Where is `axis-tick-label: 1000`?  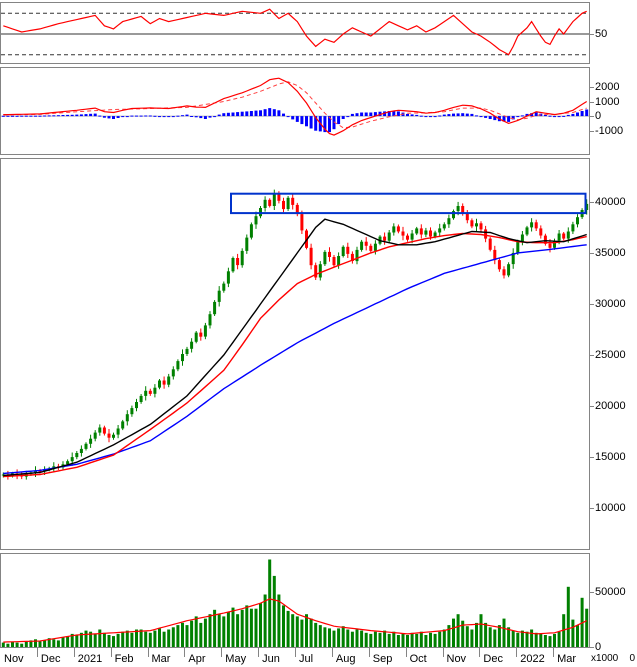 axis-tick-label: 1000 is located at coordinates (607, 102).